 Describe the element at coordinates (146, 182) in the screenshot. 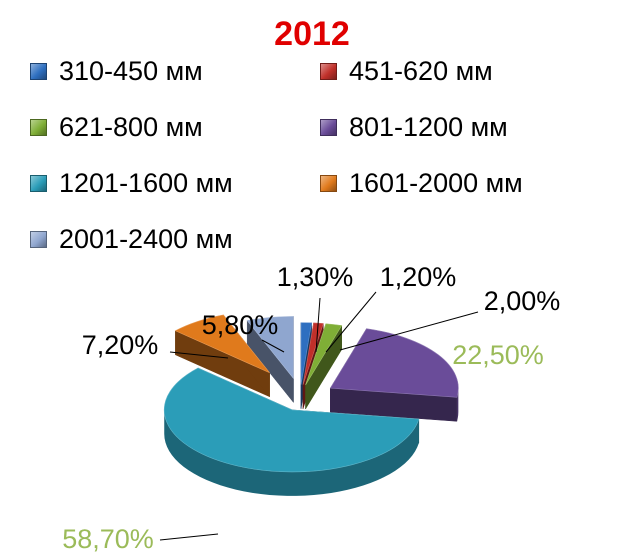

I see `legend-label-1201-1600: 1201-1600 мм` at that location.